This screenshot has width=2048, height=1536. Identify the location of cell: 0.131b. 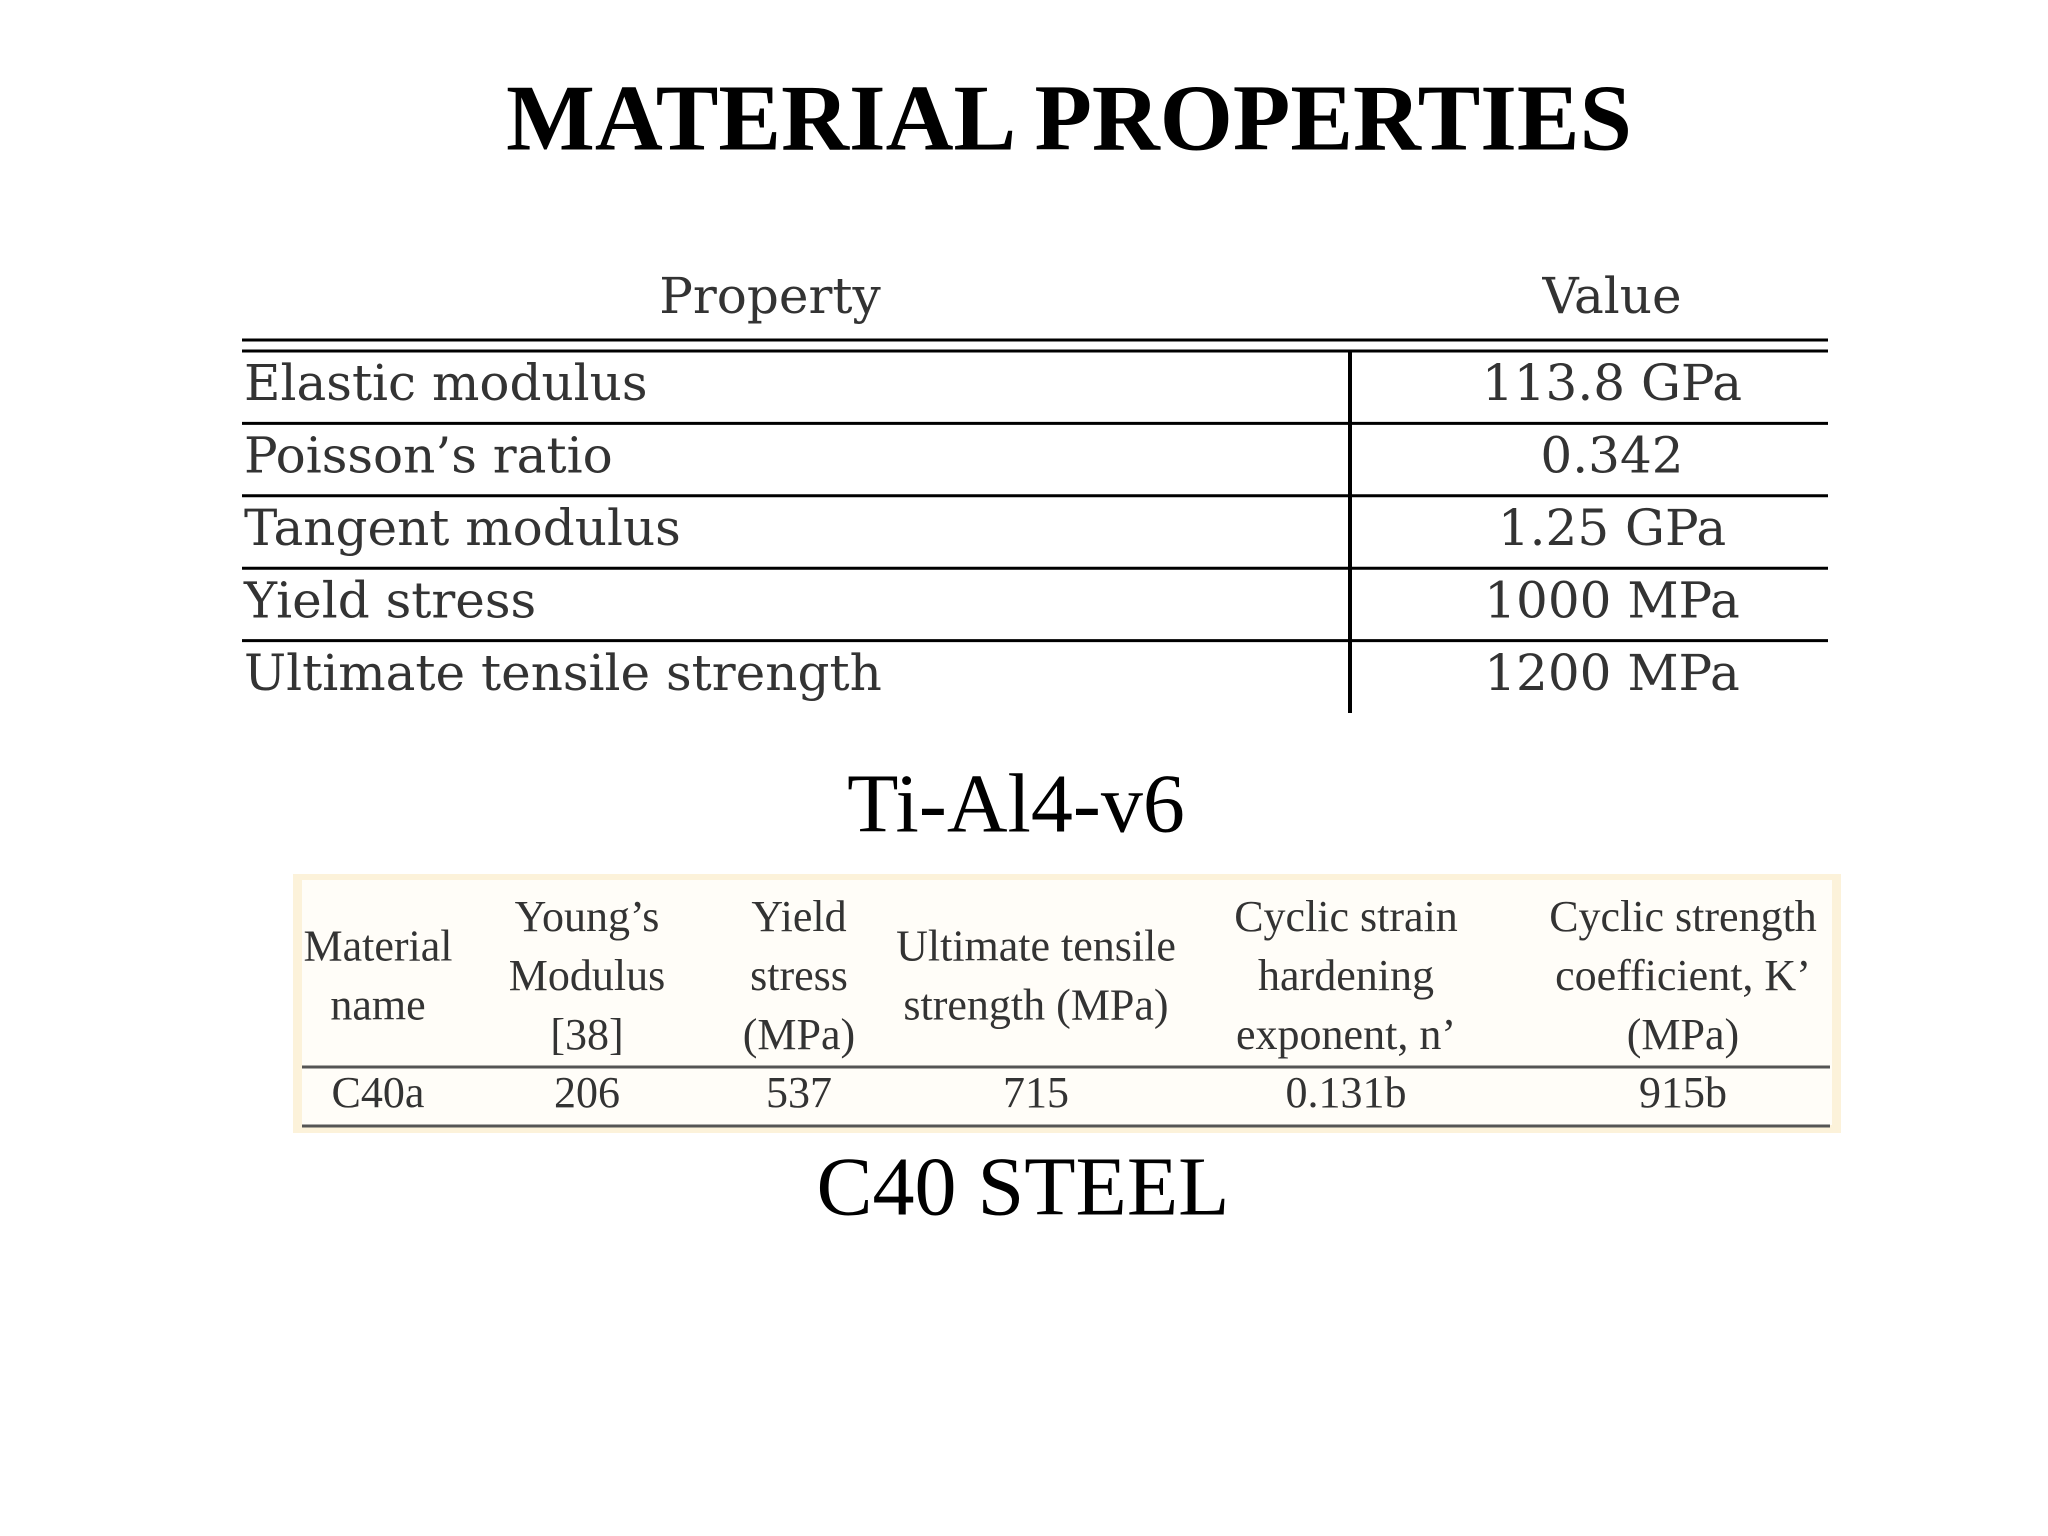
(1346, 1092).